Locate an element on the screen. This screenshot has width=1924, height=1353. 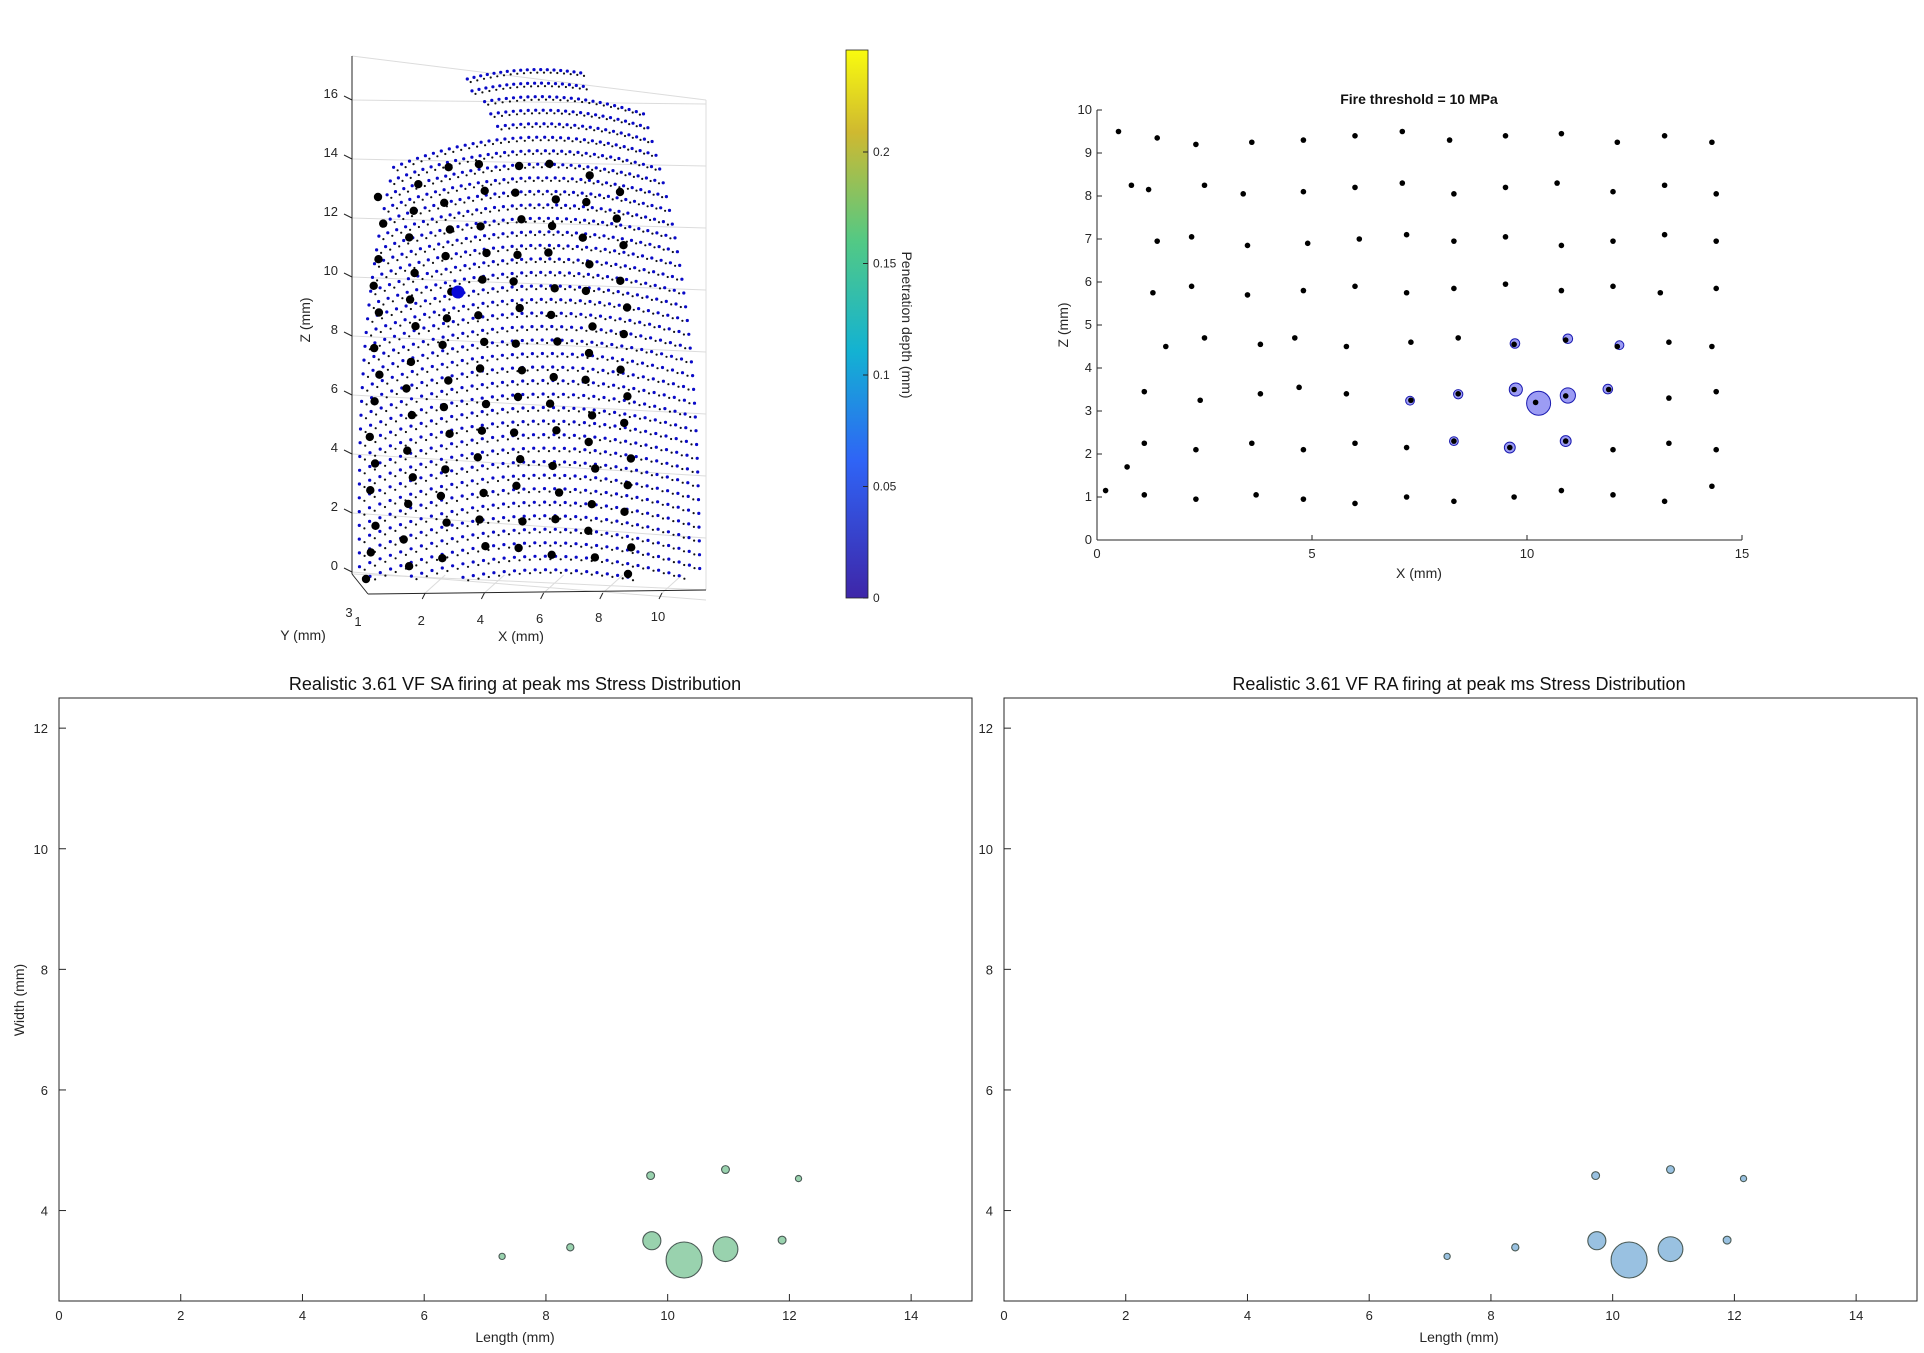
fire-y-tick-label: 6 is located at coordinates (1088, 281).